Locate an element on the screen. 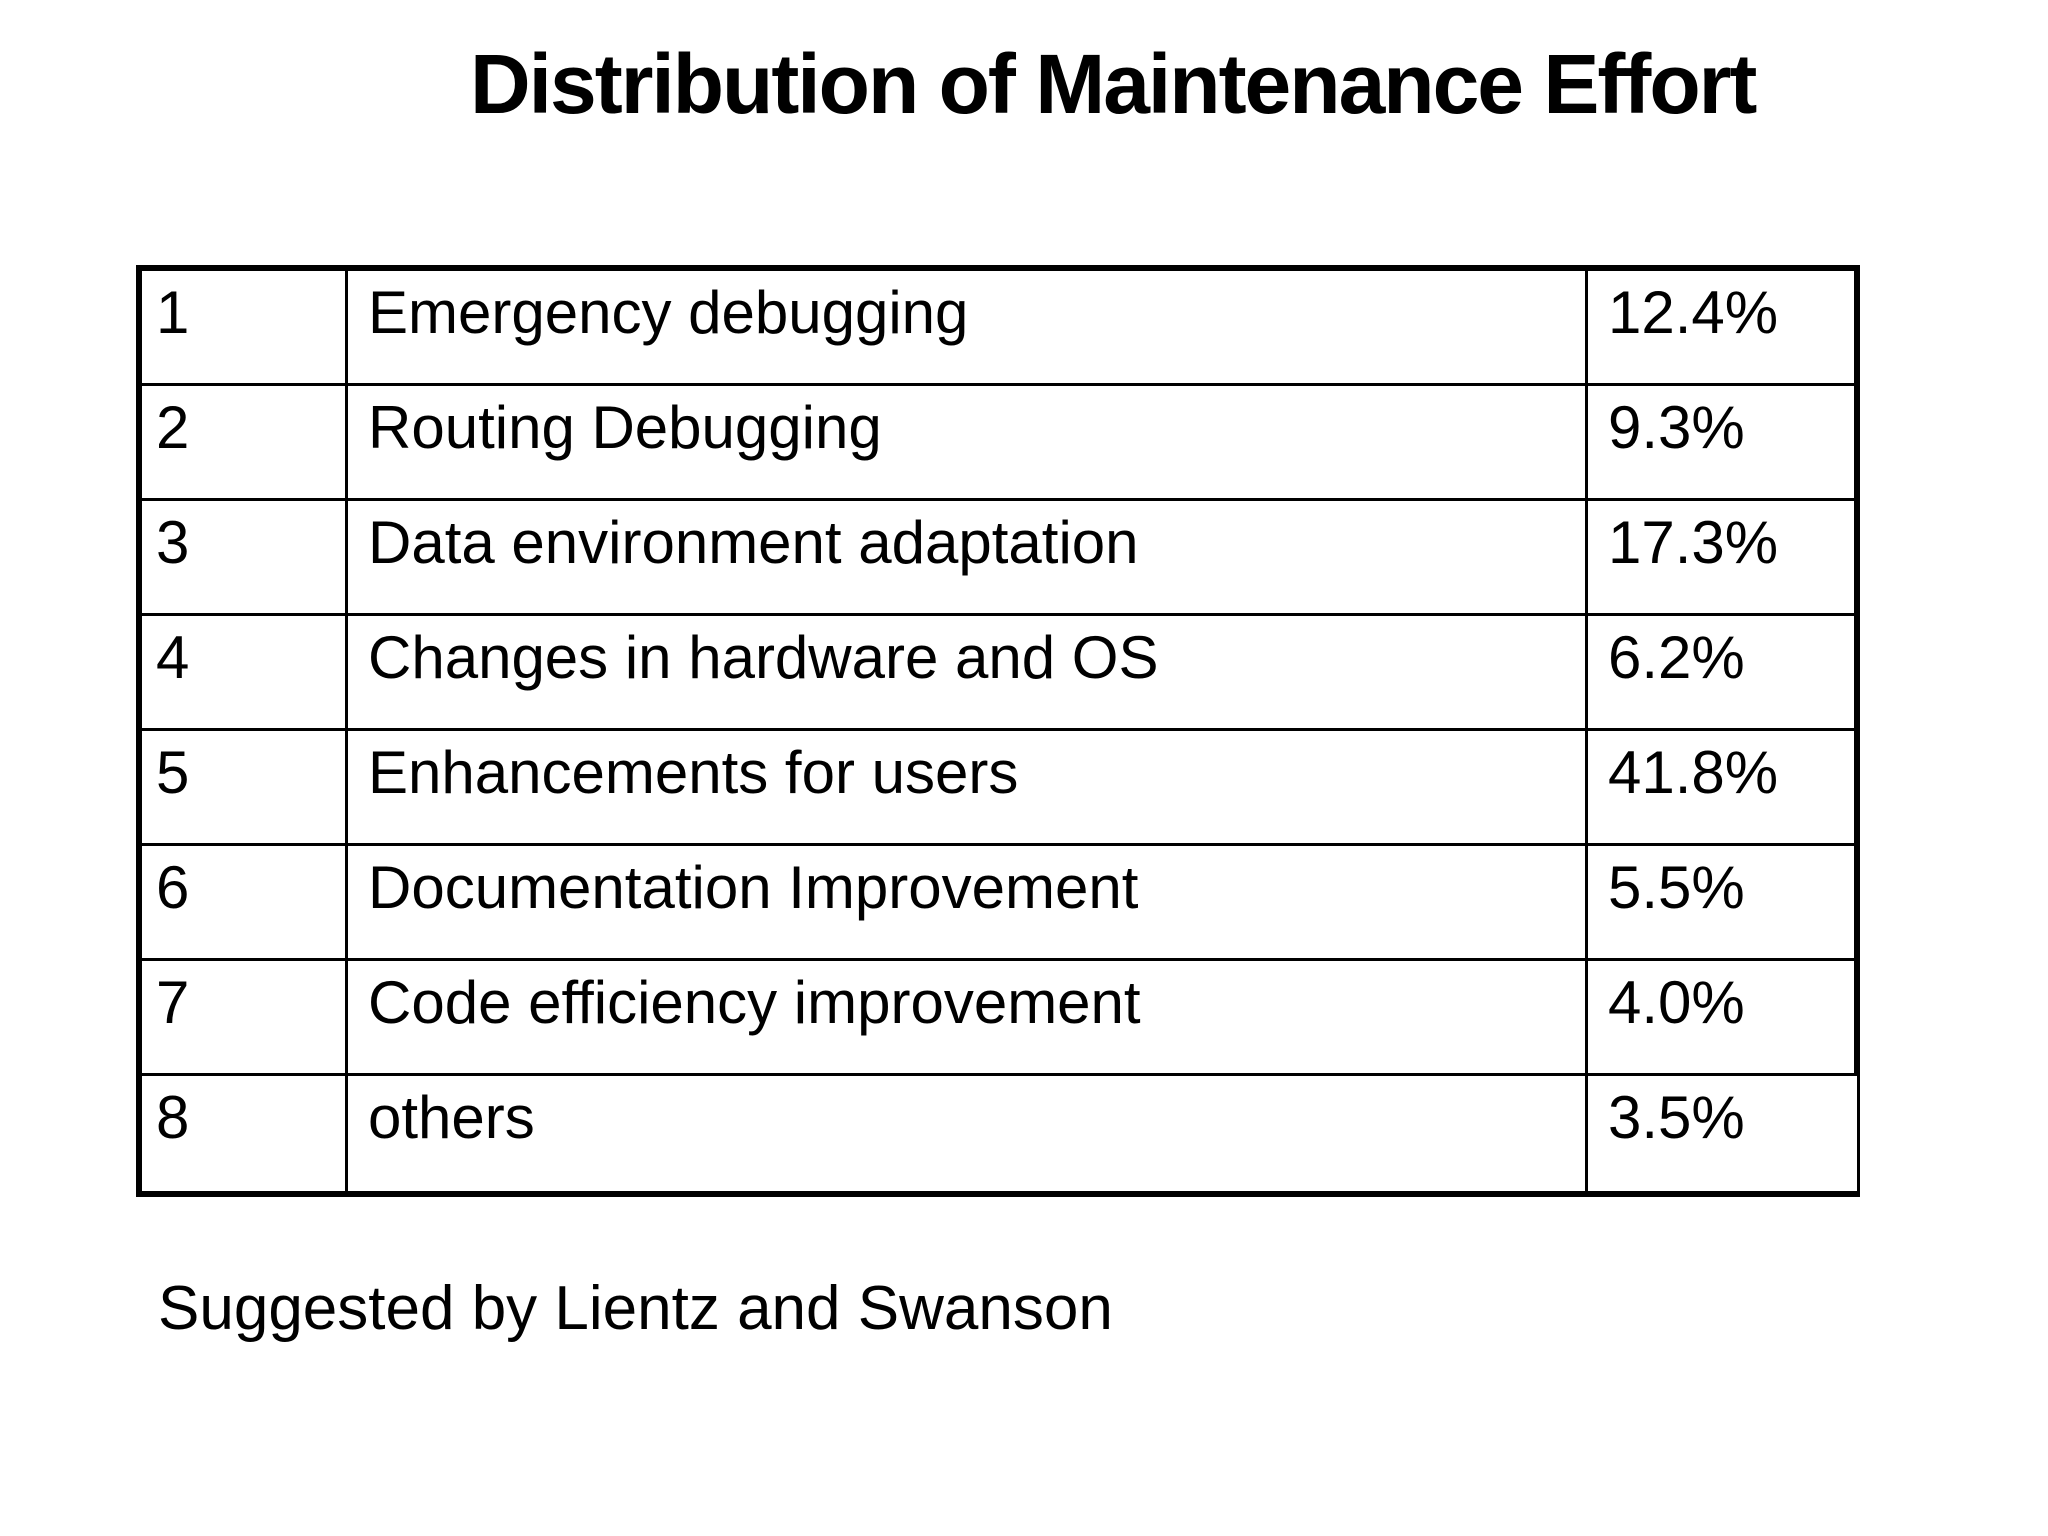 The image size is (2048, 1536). row-number-cell: 7 is located at coordinates (245, 1018).